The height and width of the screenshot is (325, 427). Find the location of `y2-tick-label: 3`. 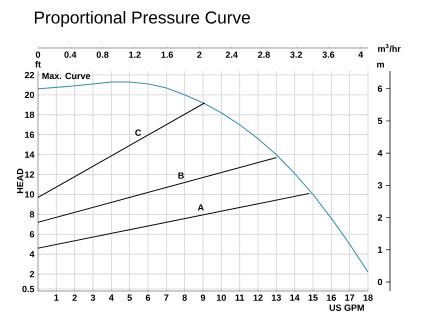

y2-tick-label: 3 is located at coordinates (380, 185).